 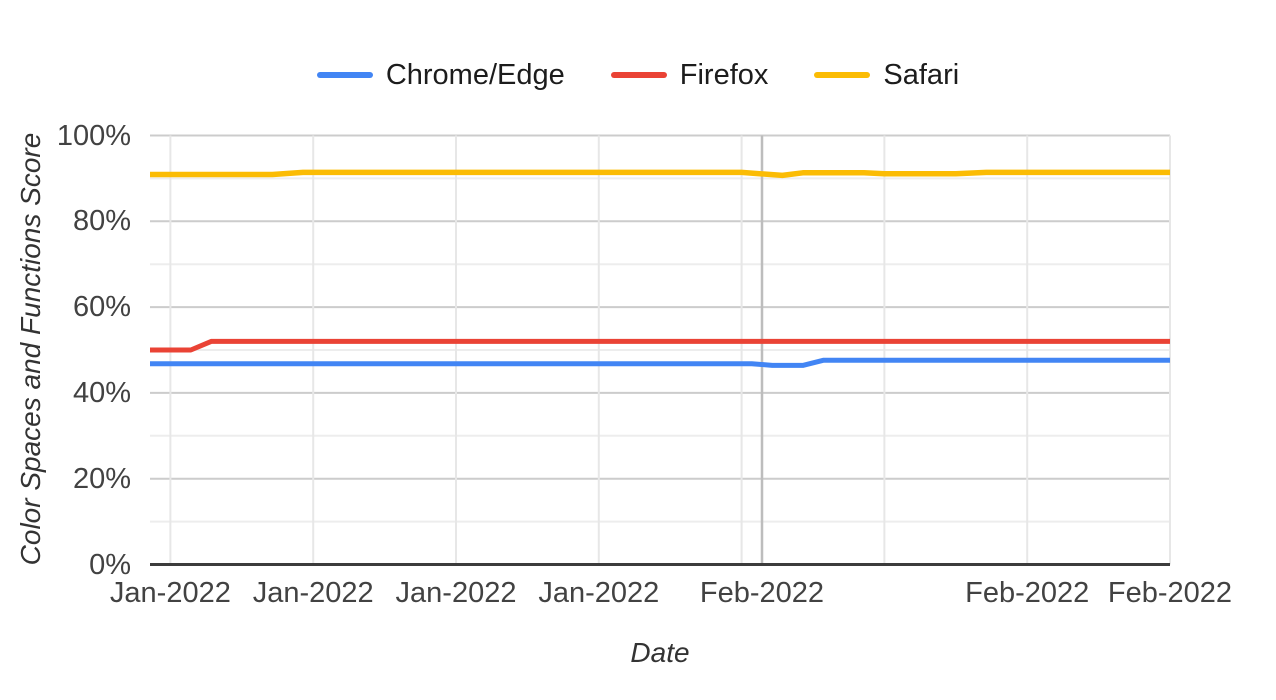 I want to click on y-tick-label: 100%, so click(x=93, y=135).